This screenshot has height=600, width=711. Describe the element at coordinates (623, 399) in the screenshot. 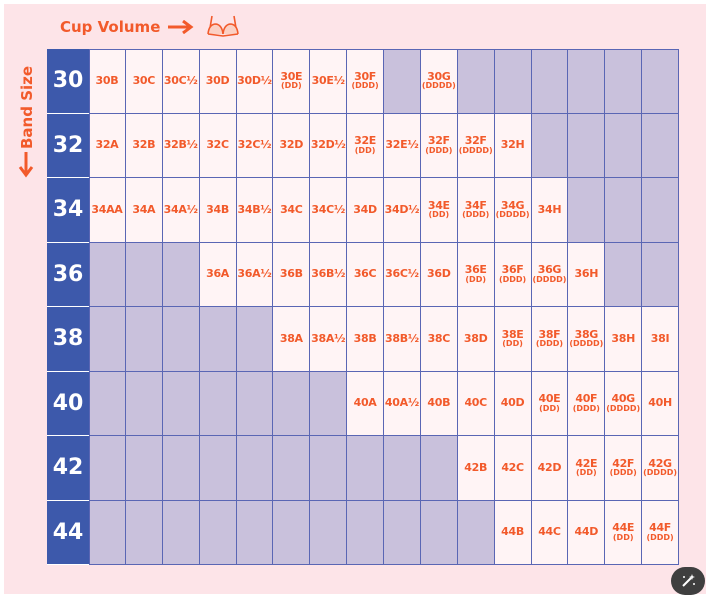

I see `size-label: 40G` at that location.